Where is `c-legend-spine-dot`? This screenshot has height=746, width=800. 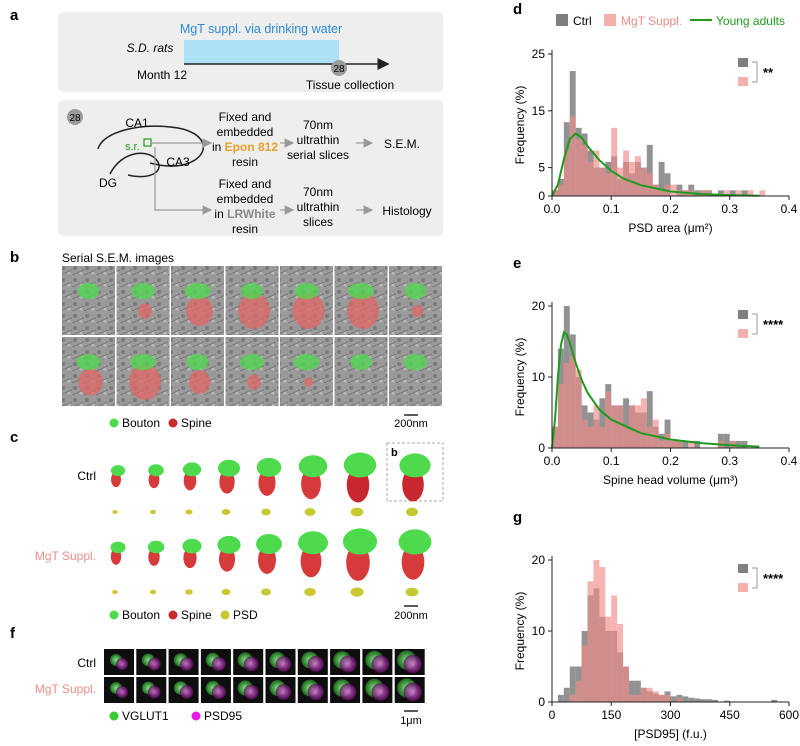
c-legend-spine-dot is located at coordinates (173, 615).